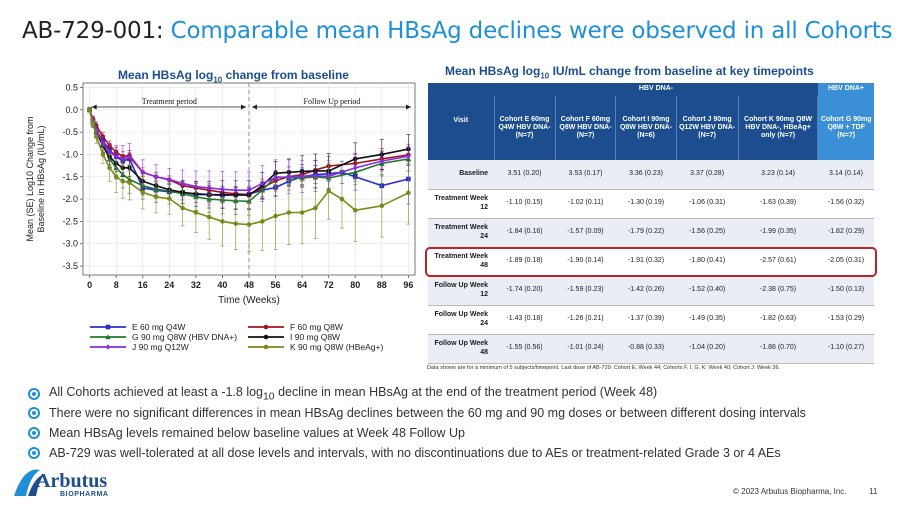  I want to click on legend-label: I 90 mg Q8W, so click(315, 337).